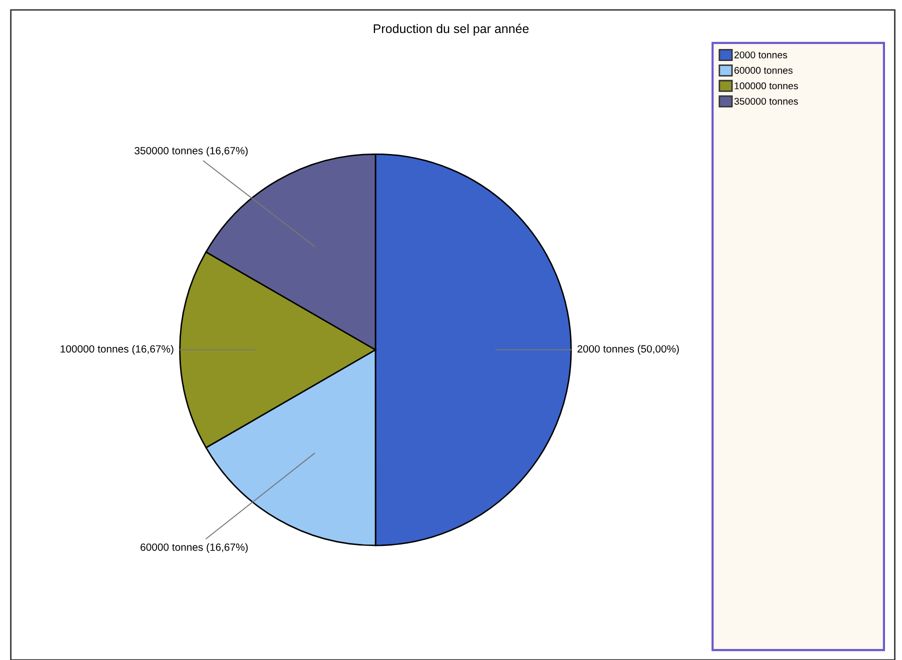 The width and height of the screenshot is (902, 660). I want to click on legend-label: 350000 tonnes, so click(766, 101).